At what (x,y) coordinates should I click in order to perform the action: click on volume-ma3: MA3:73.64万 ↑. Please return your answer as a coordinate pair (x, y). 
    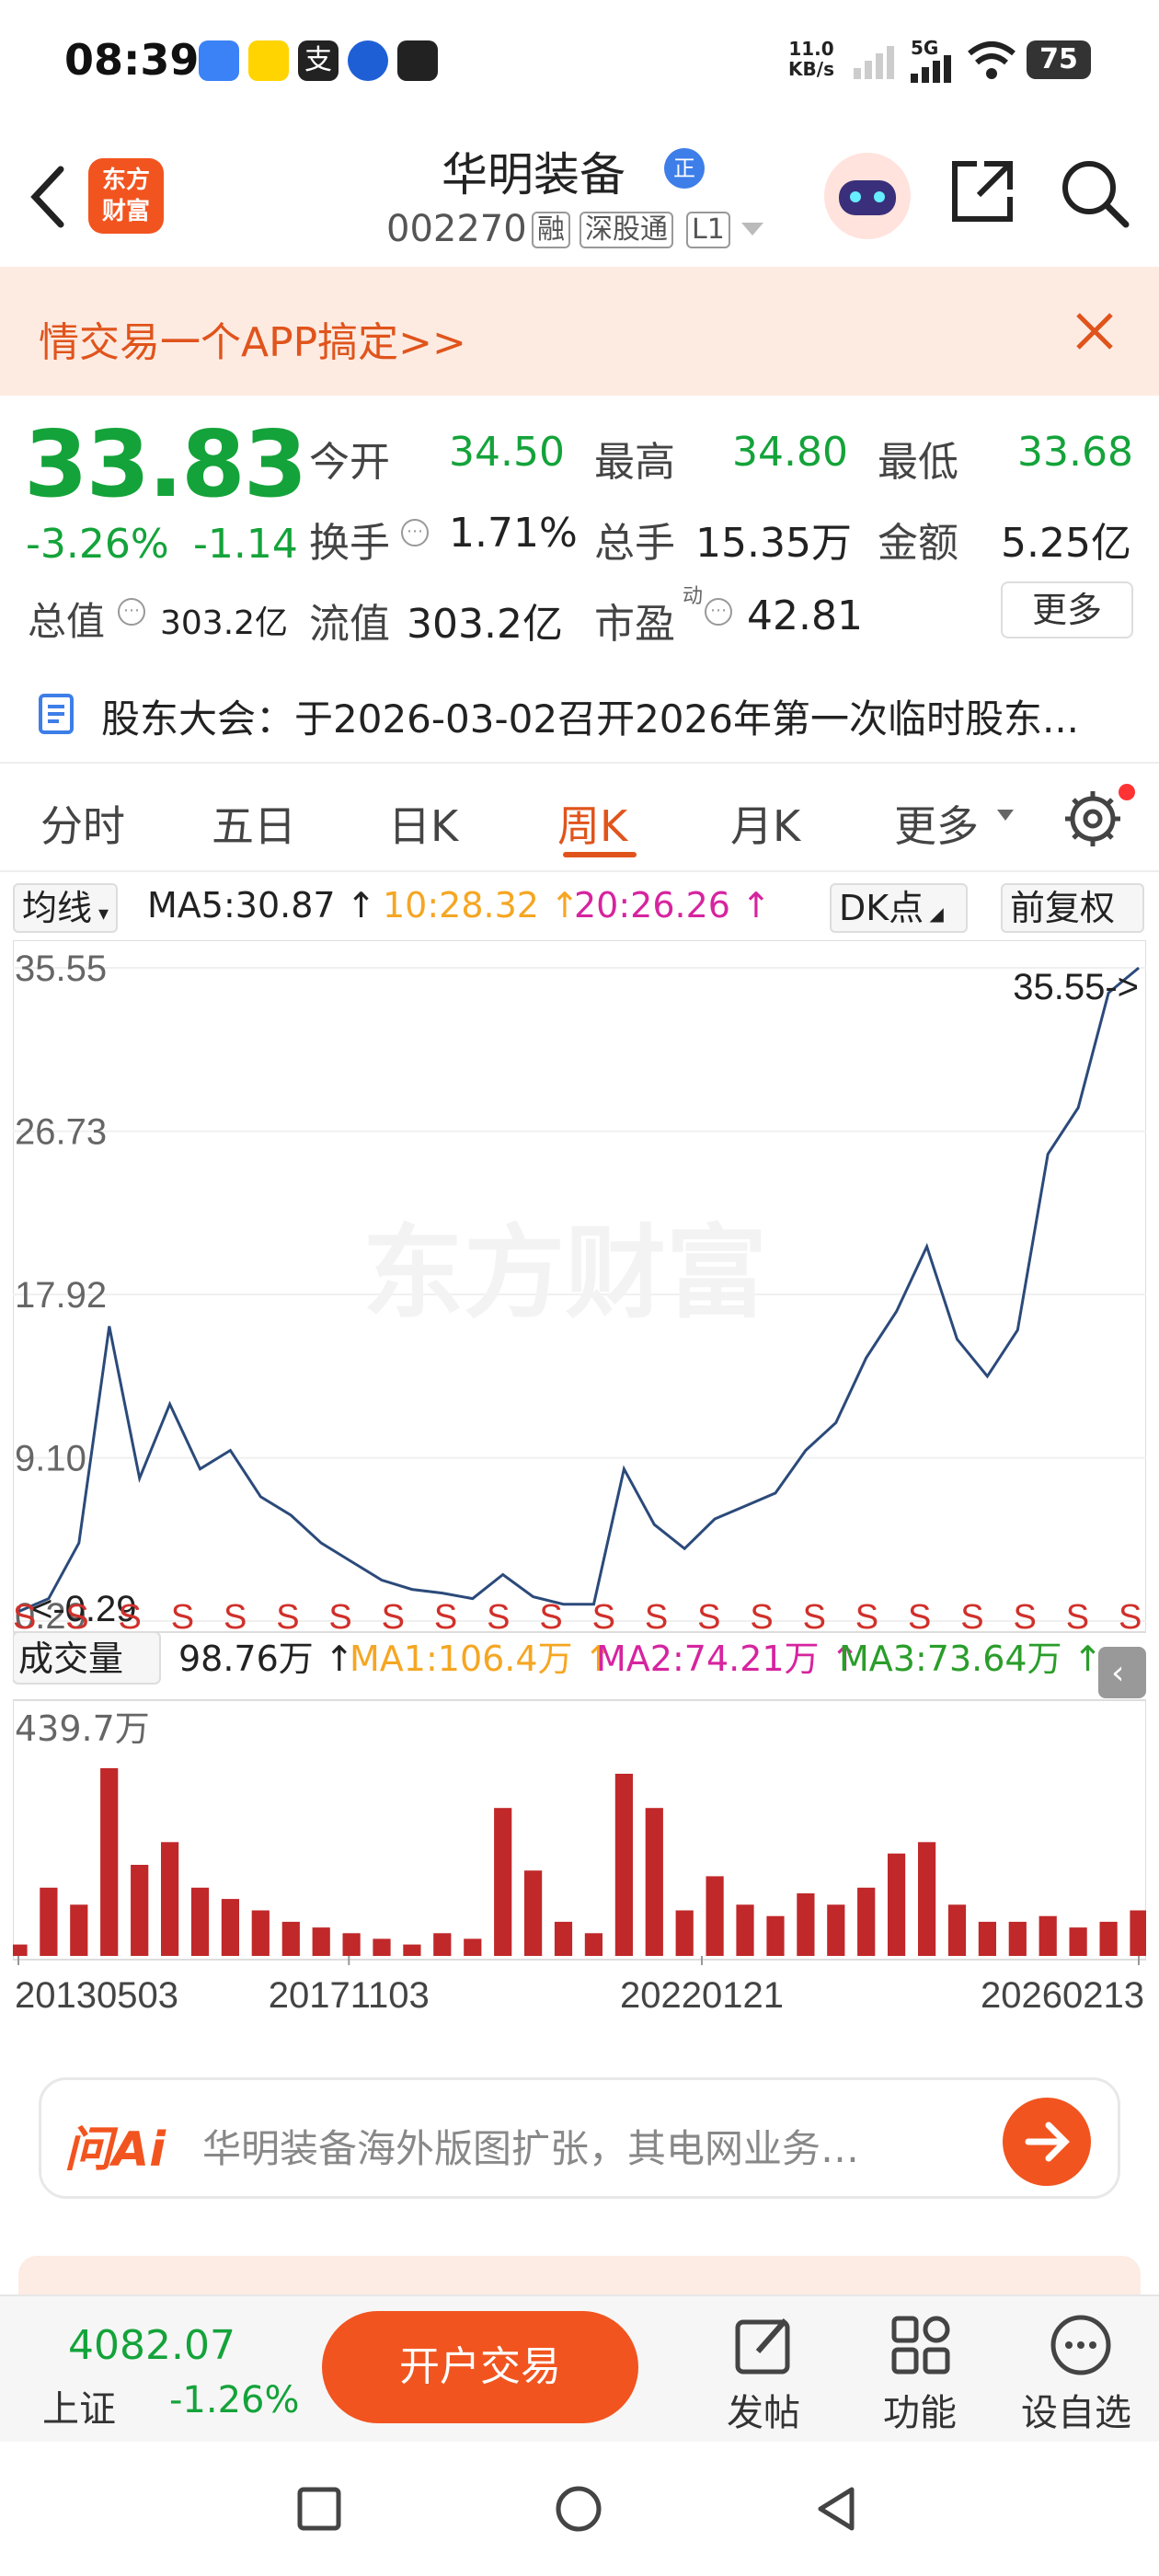
    Looking at the image, I should click on (970, 1659).